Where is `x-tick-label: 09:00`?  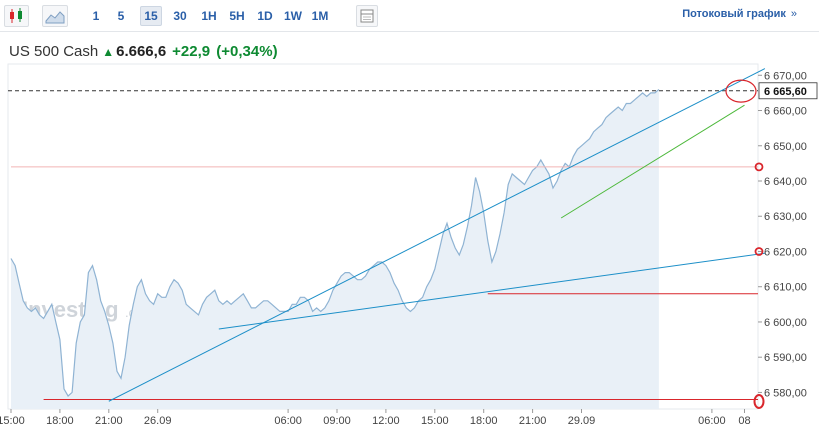
x-tick-label: 09:00 is located at coordinates (337, 421).